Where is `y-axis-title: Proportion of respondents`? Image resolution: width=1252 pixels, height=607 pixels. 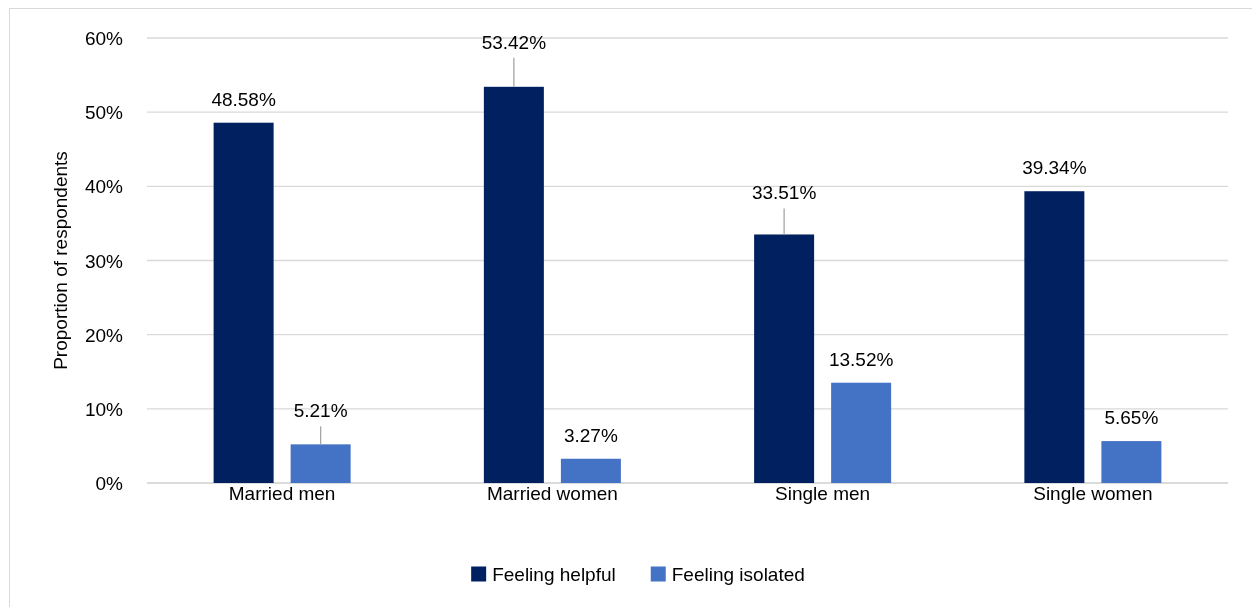
y-axis-title: Proportion of respondents is located at coordinates (60, 260).